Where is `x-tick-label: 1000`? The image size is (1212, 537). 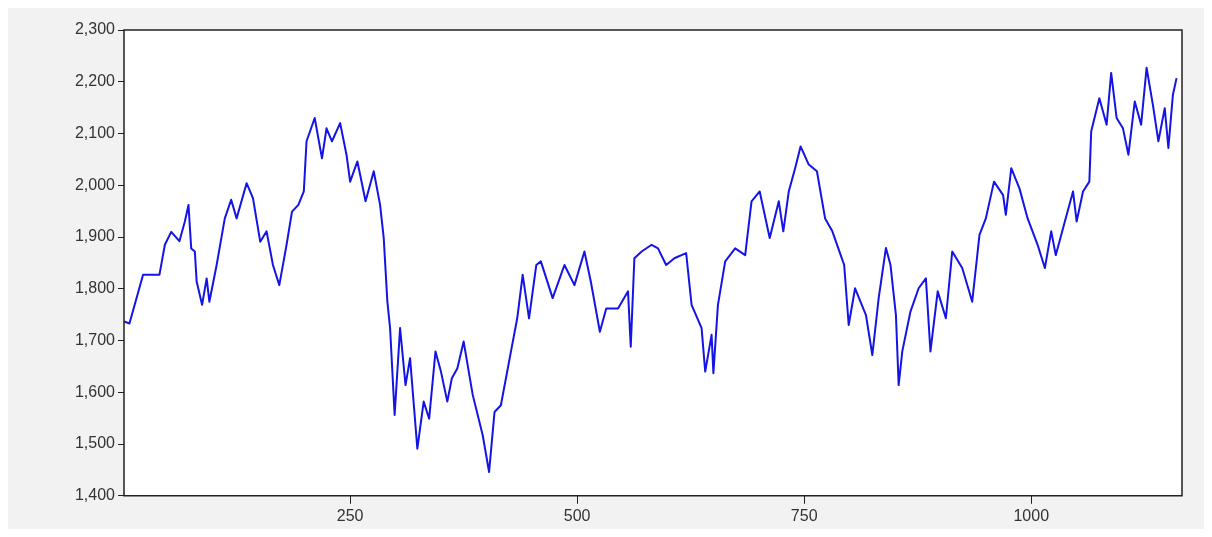 x-tick-label: 1000 is located at coordinates (1031, 515).